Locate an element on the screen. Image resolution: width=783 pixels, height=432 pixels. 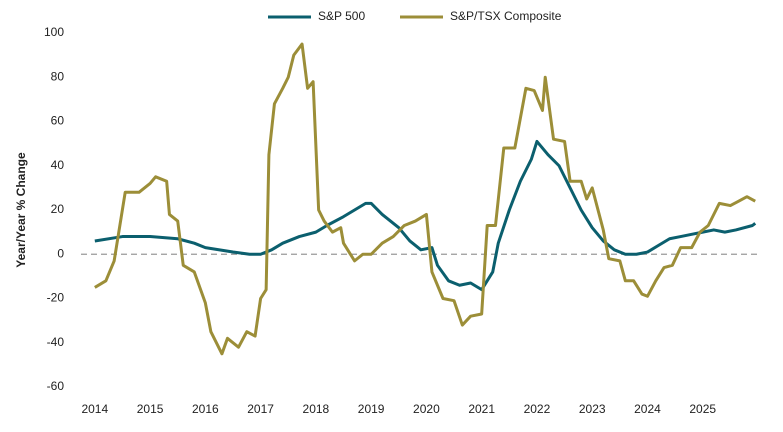
x-tick-label: 2015 is located at coordinates (150, 409).